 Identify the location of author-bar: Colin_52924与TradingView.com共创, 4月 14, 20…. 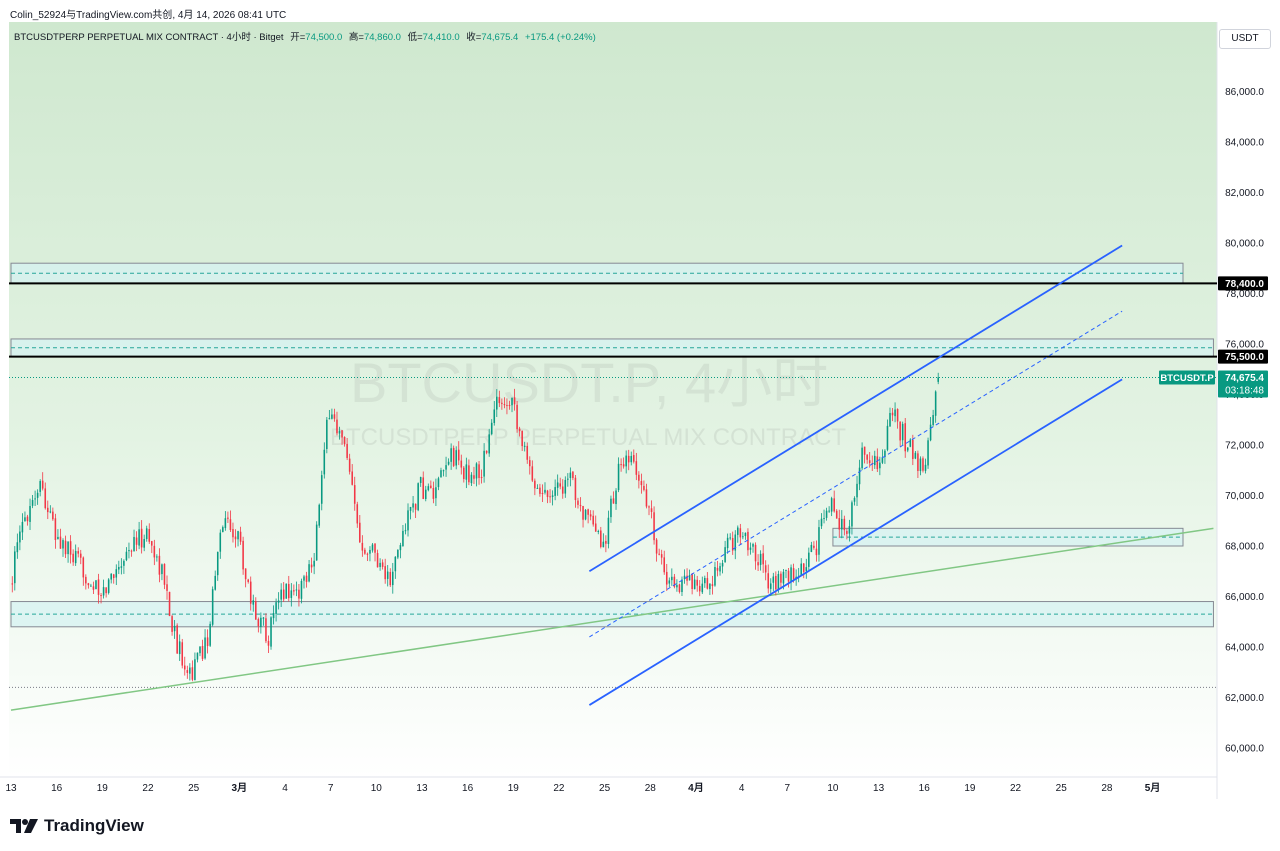
(640, 11).